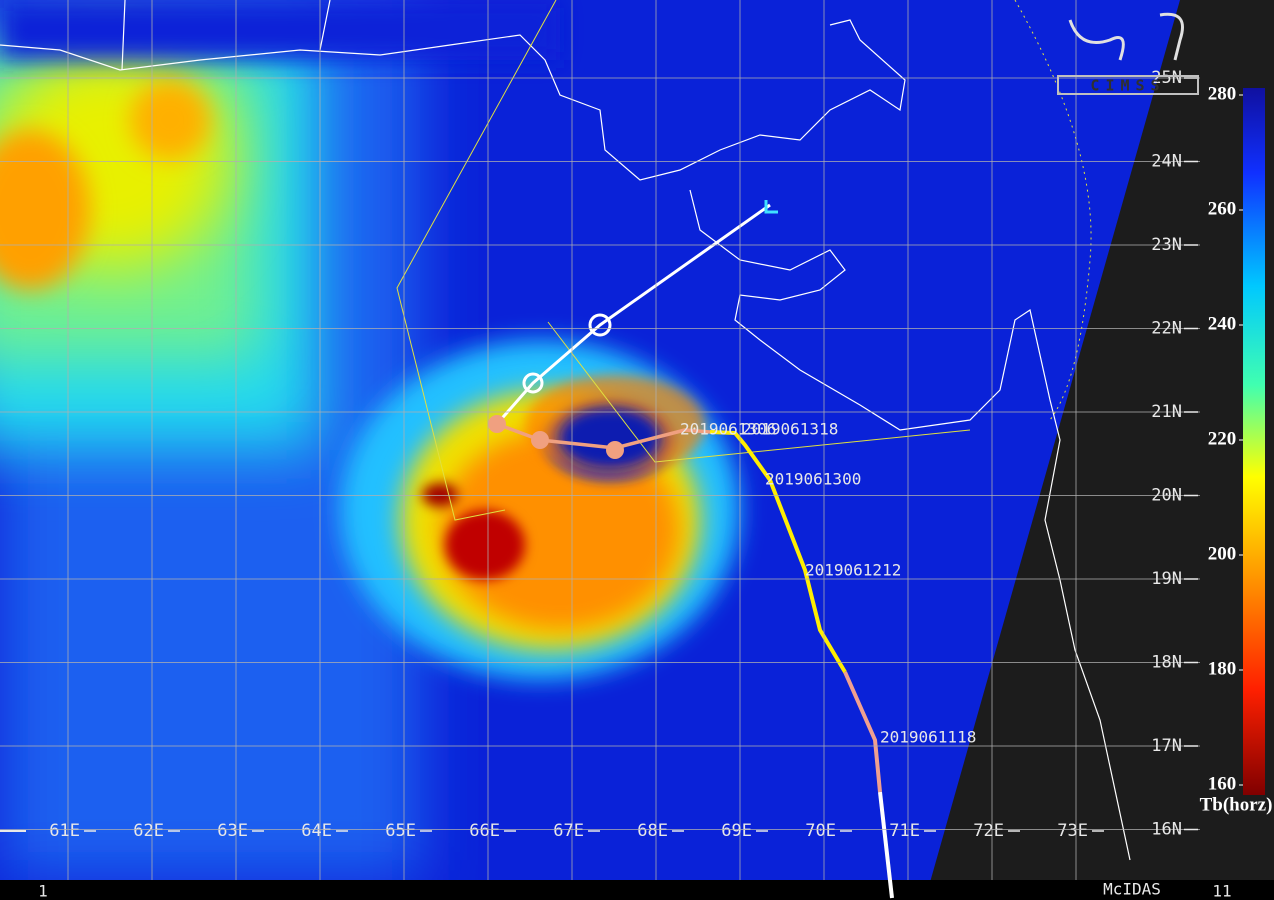 The height and width of the screenshot is (900, 1274). Describe the element at coordinates (928, 737) in the screenshot. I see `track-label: 2019061118` at that location.